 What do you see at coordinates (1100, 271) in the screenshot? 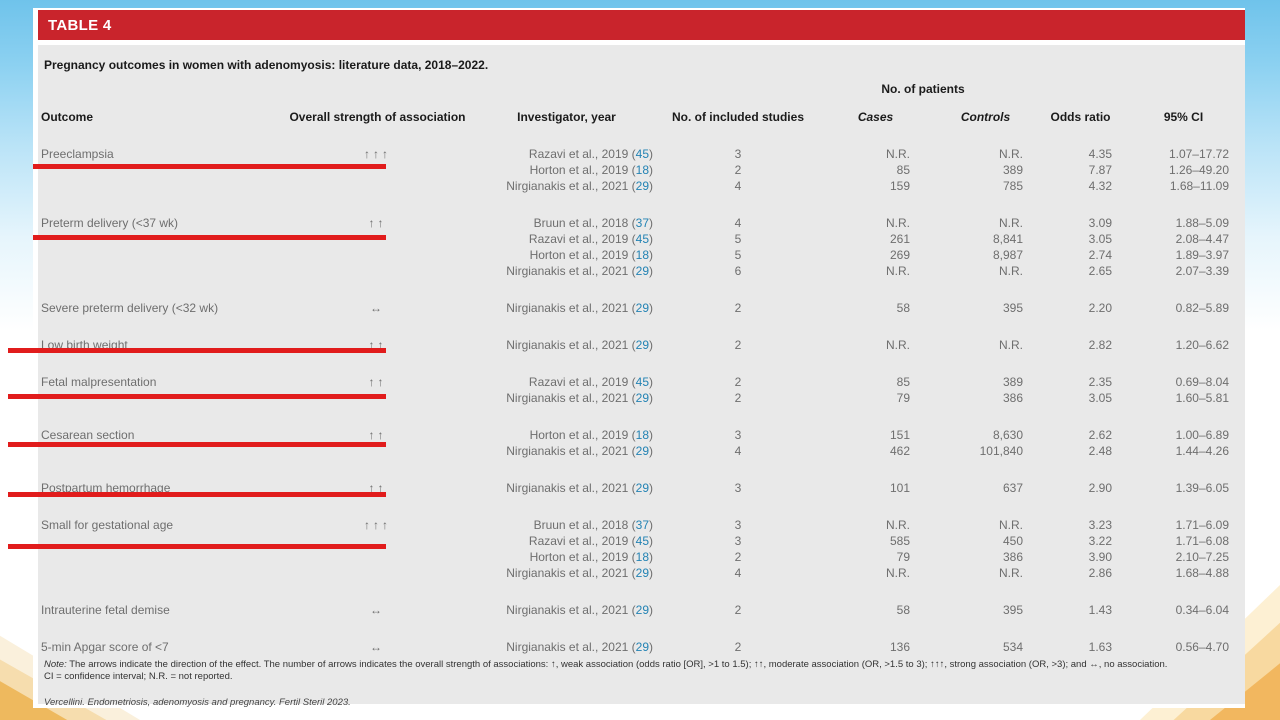
I see `odds-ratio-cell: 2.65` at bounding box center [1100, 271].